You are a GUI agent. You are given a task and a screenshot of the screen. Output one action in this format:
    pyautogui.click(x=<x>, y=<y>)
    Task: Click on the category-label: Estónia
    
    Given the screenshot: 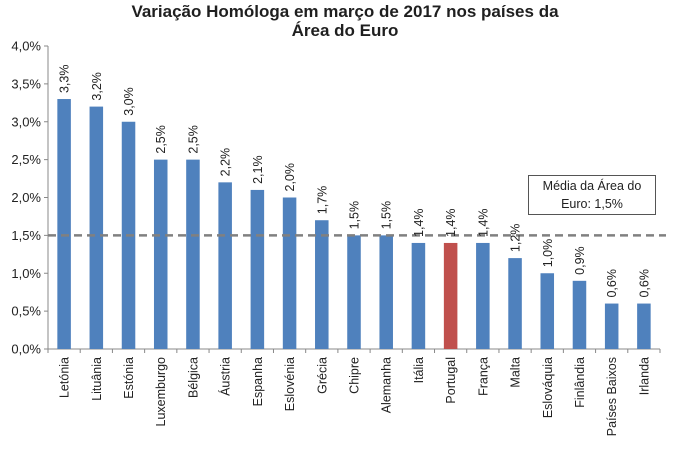 What is the action you would take?
    pyautogui.click(x=129, y=378)
    